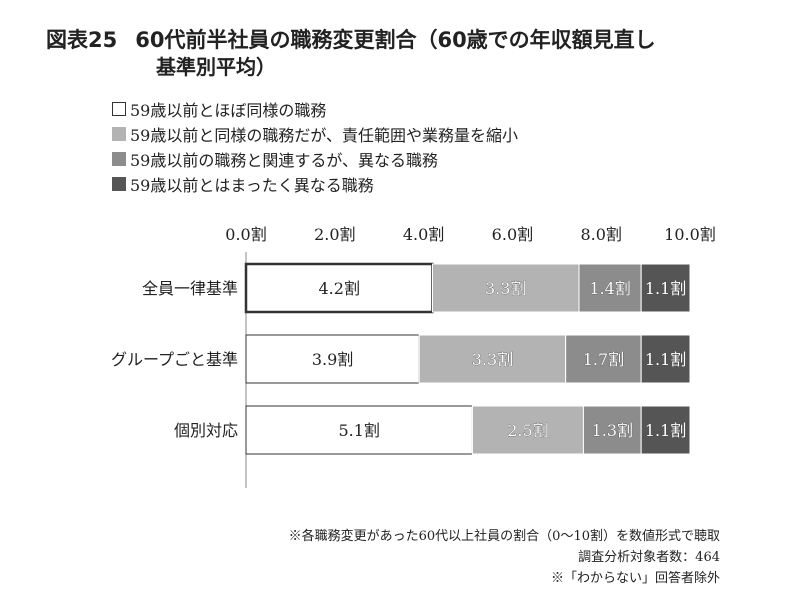  I want to click on data-label-1-2: 1.7割, so click(603, 359).